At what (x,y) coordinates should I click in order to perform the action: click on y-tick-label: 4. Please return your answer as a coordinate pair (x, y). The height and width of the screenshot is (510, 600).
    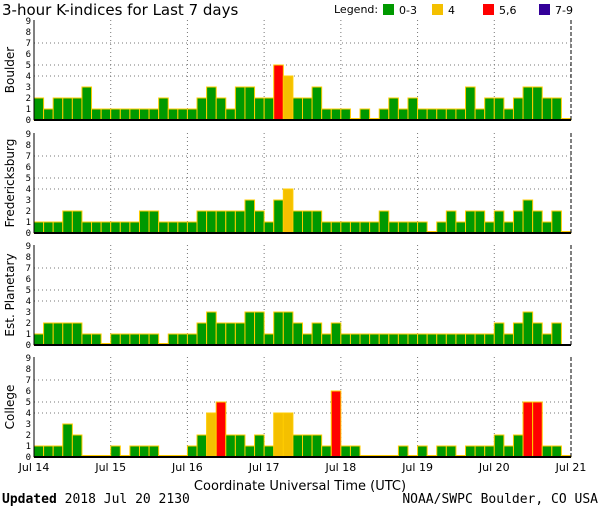
    Looking at the image, I should click on (28, 77).